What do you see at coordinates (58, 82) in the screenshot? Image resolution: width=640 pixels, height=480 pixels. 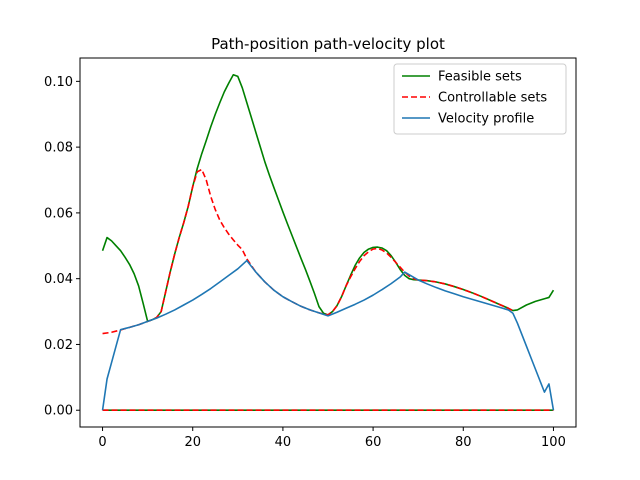 I see `y-tick-label: 0.10` at bounding box center [58, 82].